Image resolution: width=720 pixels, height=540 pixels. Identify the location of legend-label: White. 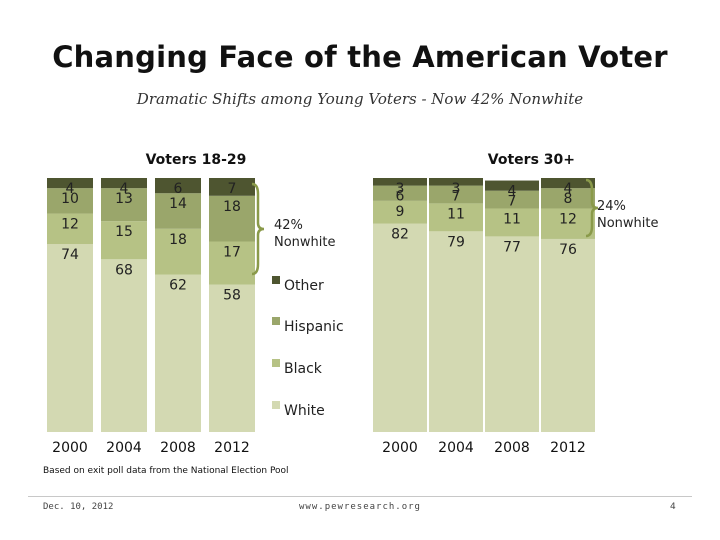
(304, 411).